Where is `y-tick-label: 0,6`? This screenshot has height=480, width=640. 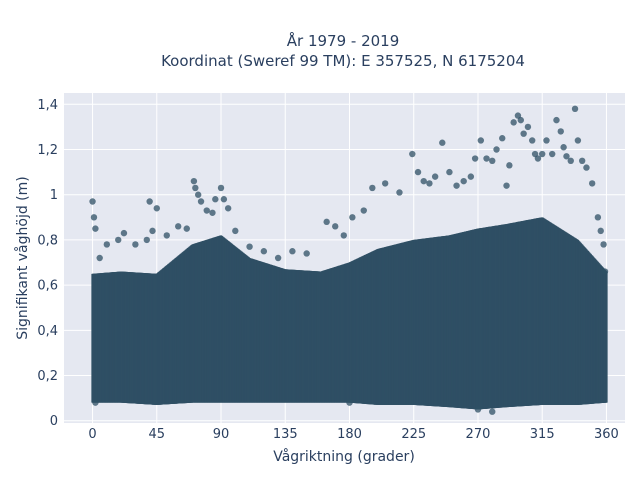 y-tick-label: 0,6 is located at coordinates (47, 286).